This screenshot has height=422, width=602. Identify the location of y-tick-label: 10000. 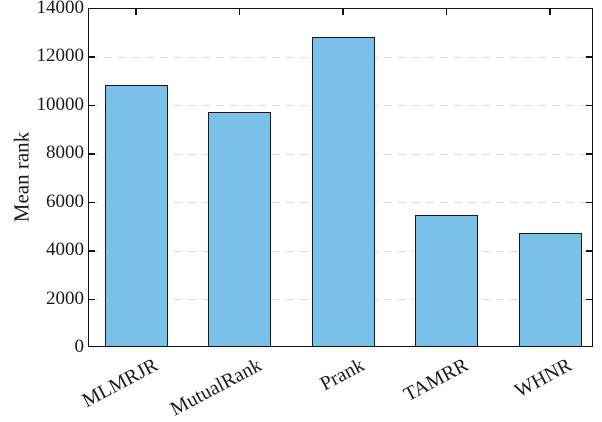
(60, 104).